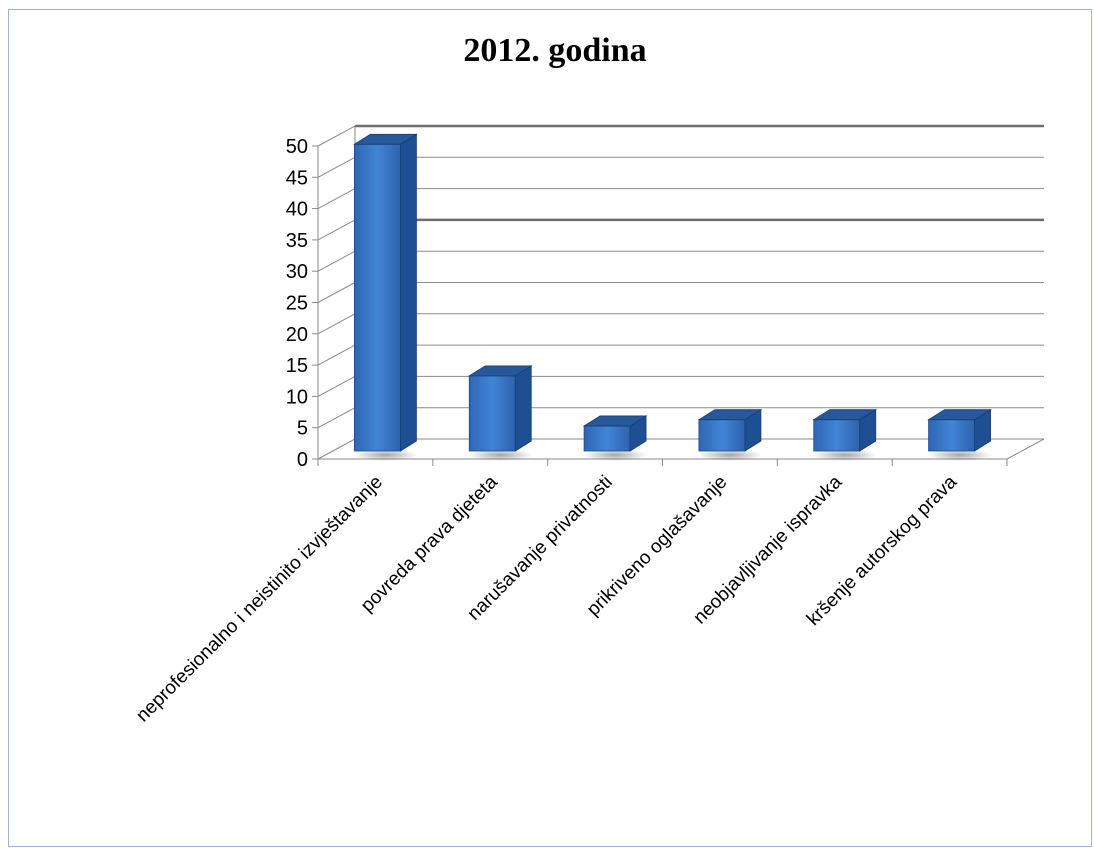 The width and height of the screenshot is (1094, 849). What do you see at coordinates (297, 335) in the screenshot?
I see `y-tick-label: 20` at bounding box center [297, 335].